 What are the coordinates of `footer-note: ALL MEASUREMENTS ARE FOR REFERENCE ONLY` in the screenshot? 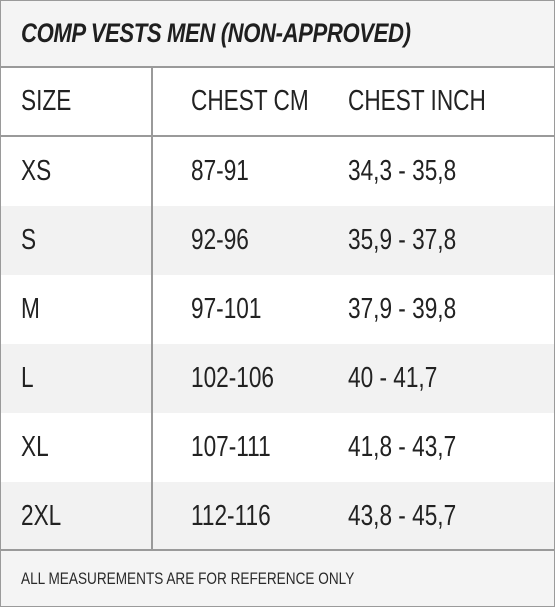 It's located at (188, 578).